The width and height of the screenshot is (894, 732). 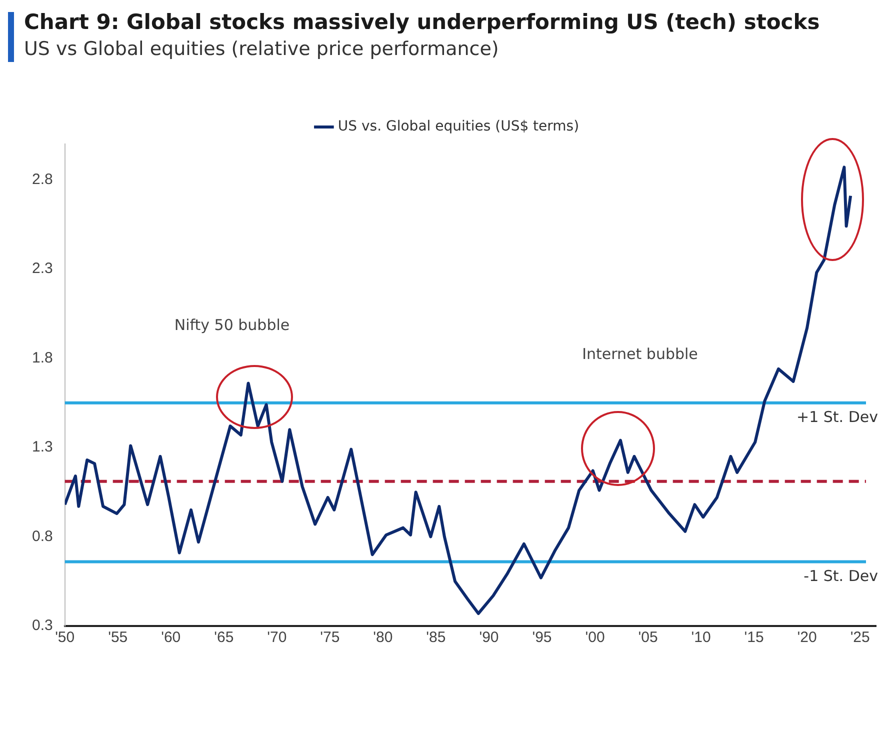 I want to click on x-tick-label: '80, so click(x=383, y=637).